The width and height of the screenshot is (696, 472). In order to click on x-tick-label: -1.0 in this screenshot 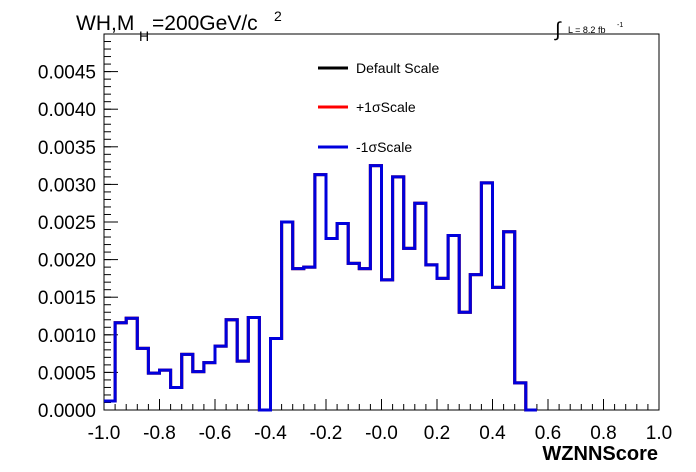, I will do `click(104, 433)`.